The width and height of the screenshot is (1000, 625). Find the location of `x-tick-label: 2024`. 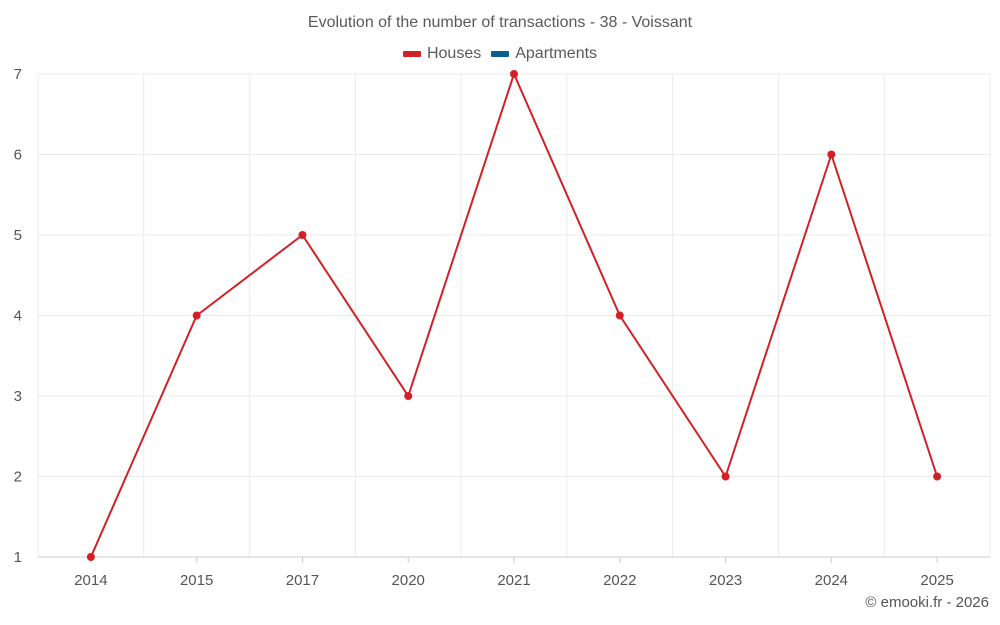

x-tick-label: 2024 is located at coordinates (831, 580).